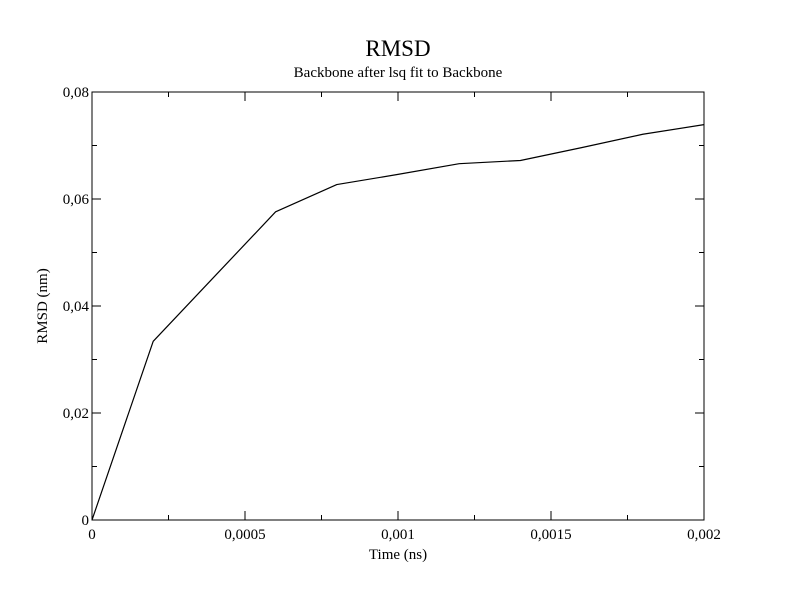  Describe the element at coordinates (398, 535) in the screenshot. I see `x-tick-label: 0,001` at that location.